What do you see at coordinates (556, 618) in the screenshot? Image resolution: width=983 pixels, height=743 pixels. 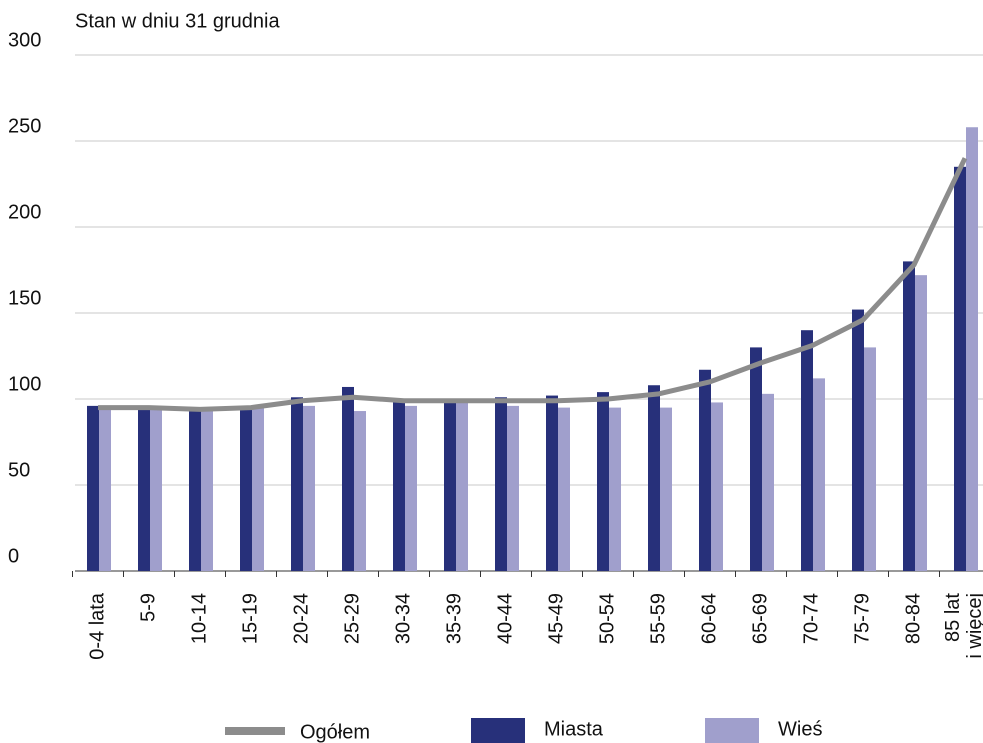 I see `x-tick-label: 45-49` at bounding box center [556, 618].